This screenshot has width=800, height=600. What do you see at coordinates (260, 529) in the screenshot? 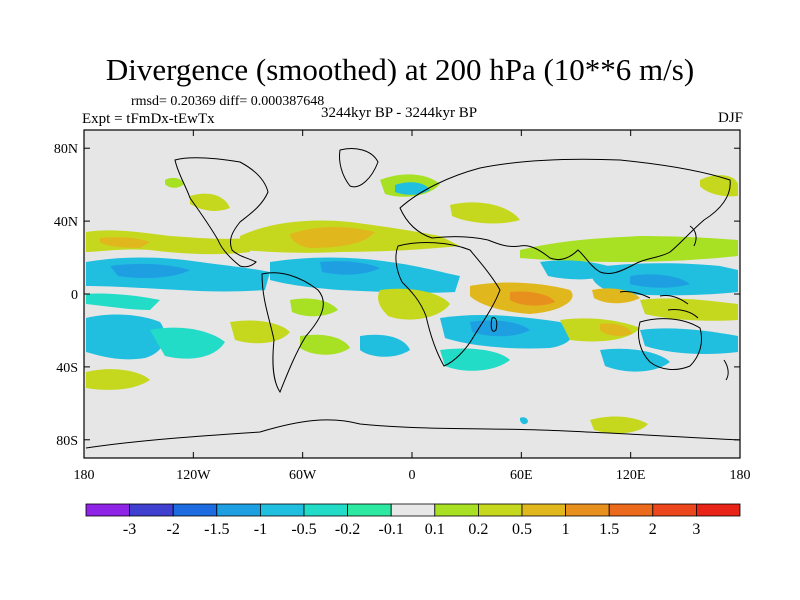
I see `colorbar-label: -1` at bounding box center [260, 529].